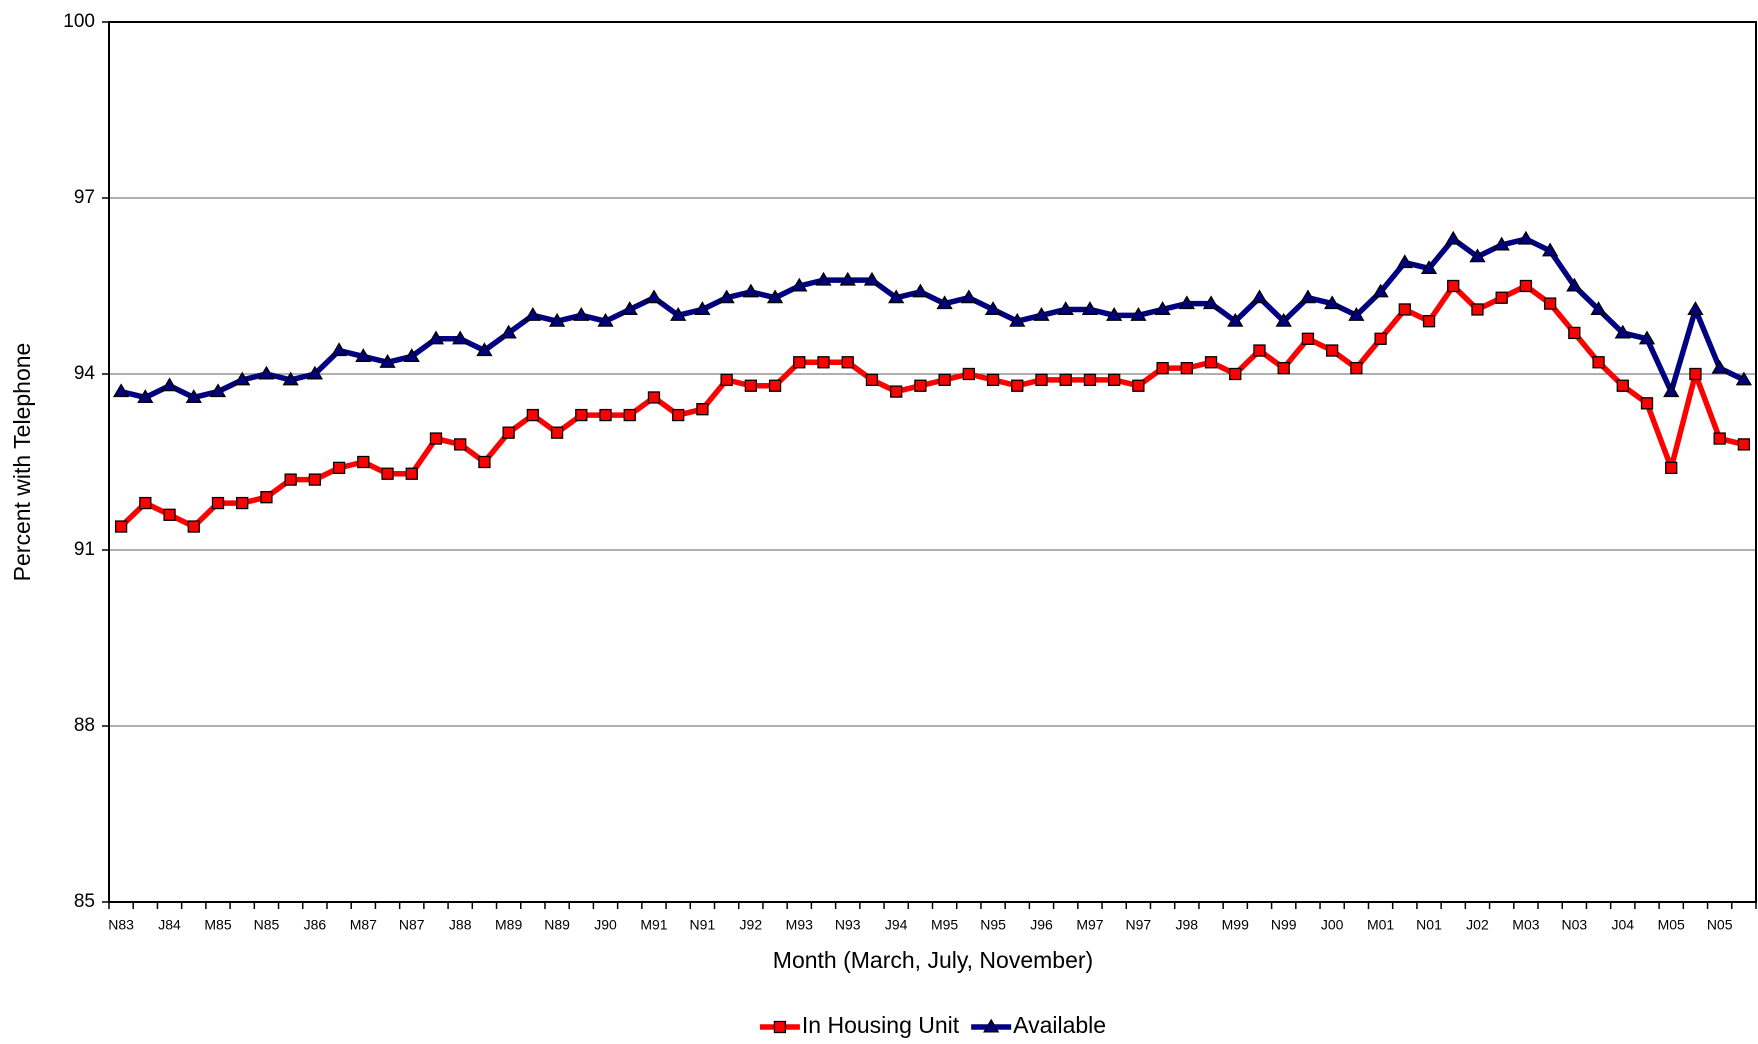 The height and width of the screenshot is (1044, 1758). I want to click on x-tick-label: N83, so click(121, 925).